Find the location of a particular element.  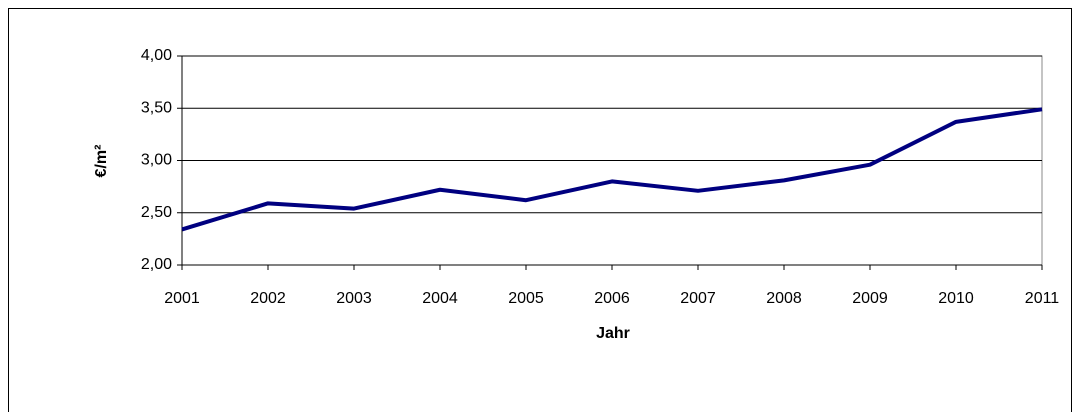

y-tick-label: 3,00 is located at coordinates (156, 160).